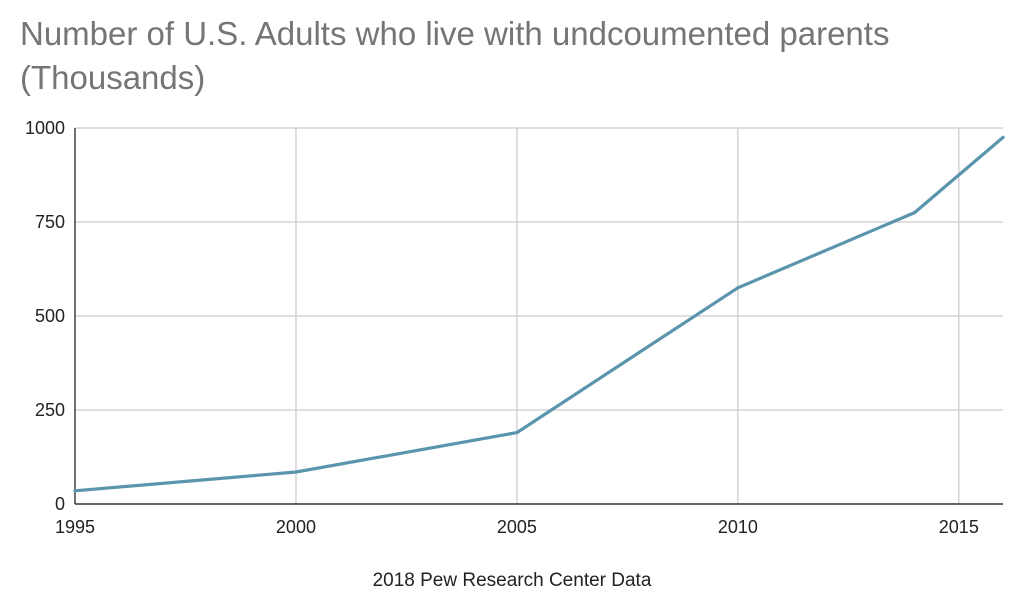 This screenshot has height=608, width=1024. I want to click on y-tick-label: 0, so click(60, 504).